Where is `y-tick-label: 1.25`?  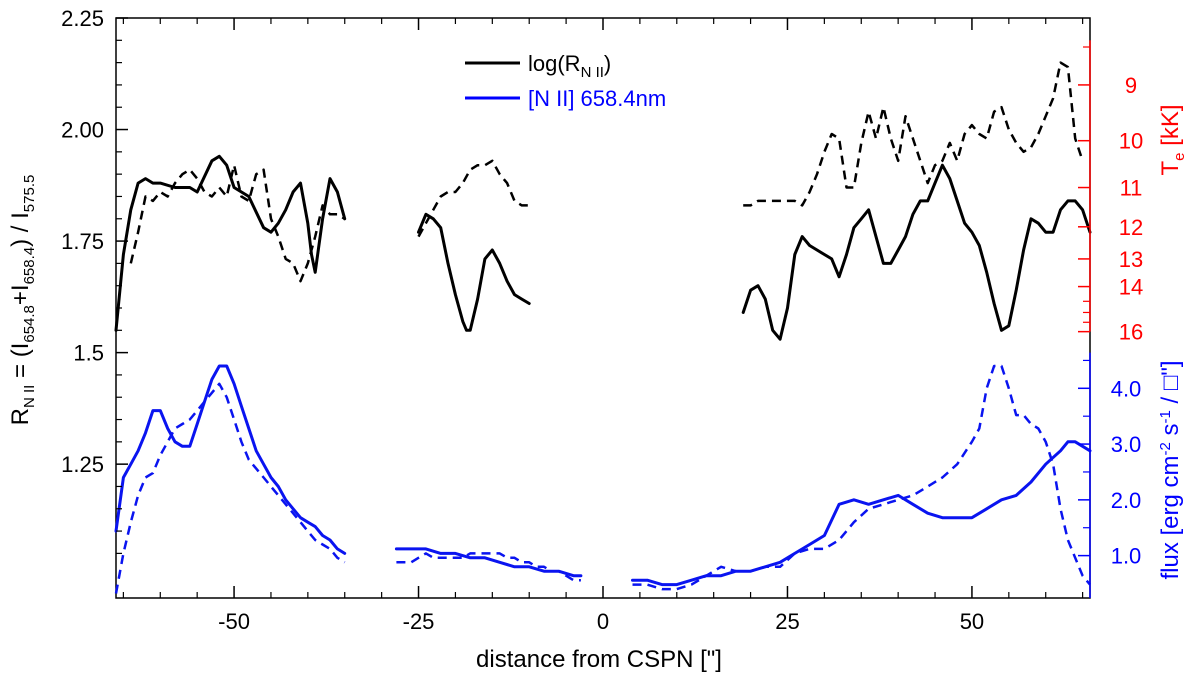 y-tick-label: 1.25 is located at coordinates (82, 464).